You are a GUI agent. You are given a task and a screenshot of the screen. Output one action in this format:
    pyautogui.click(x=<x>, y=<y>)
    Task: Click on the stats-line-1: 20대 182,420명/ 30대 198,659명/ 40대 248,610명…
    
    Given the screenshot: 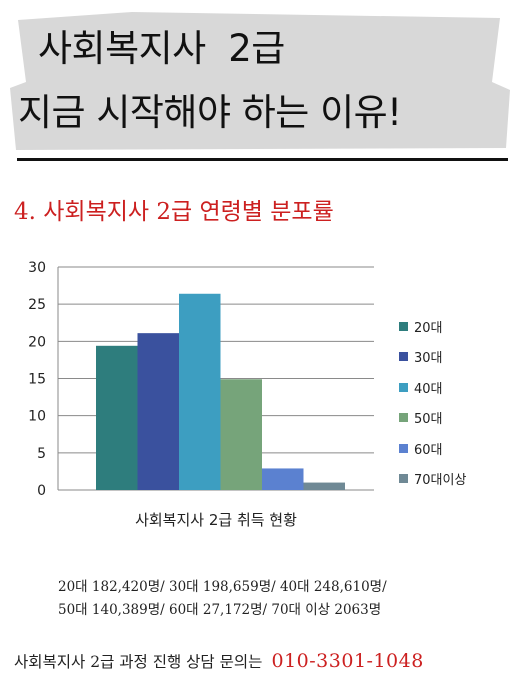 What is the action you would take?
    pyautogui.click(x=222, y=587)
    